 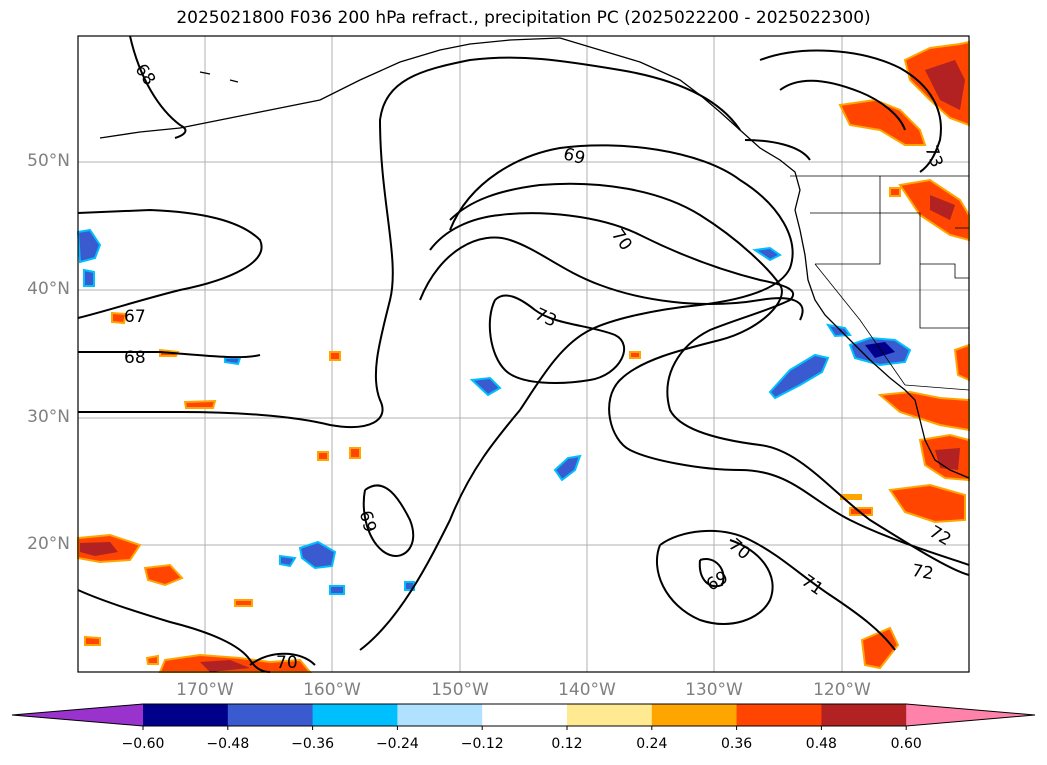 I want to click on colorbar-extend-high, so click(x=970, y=715).